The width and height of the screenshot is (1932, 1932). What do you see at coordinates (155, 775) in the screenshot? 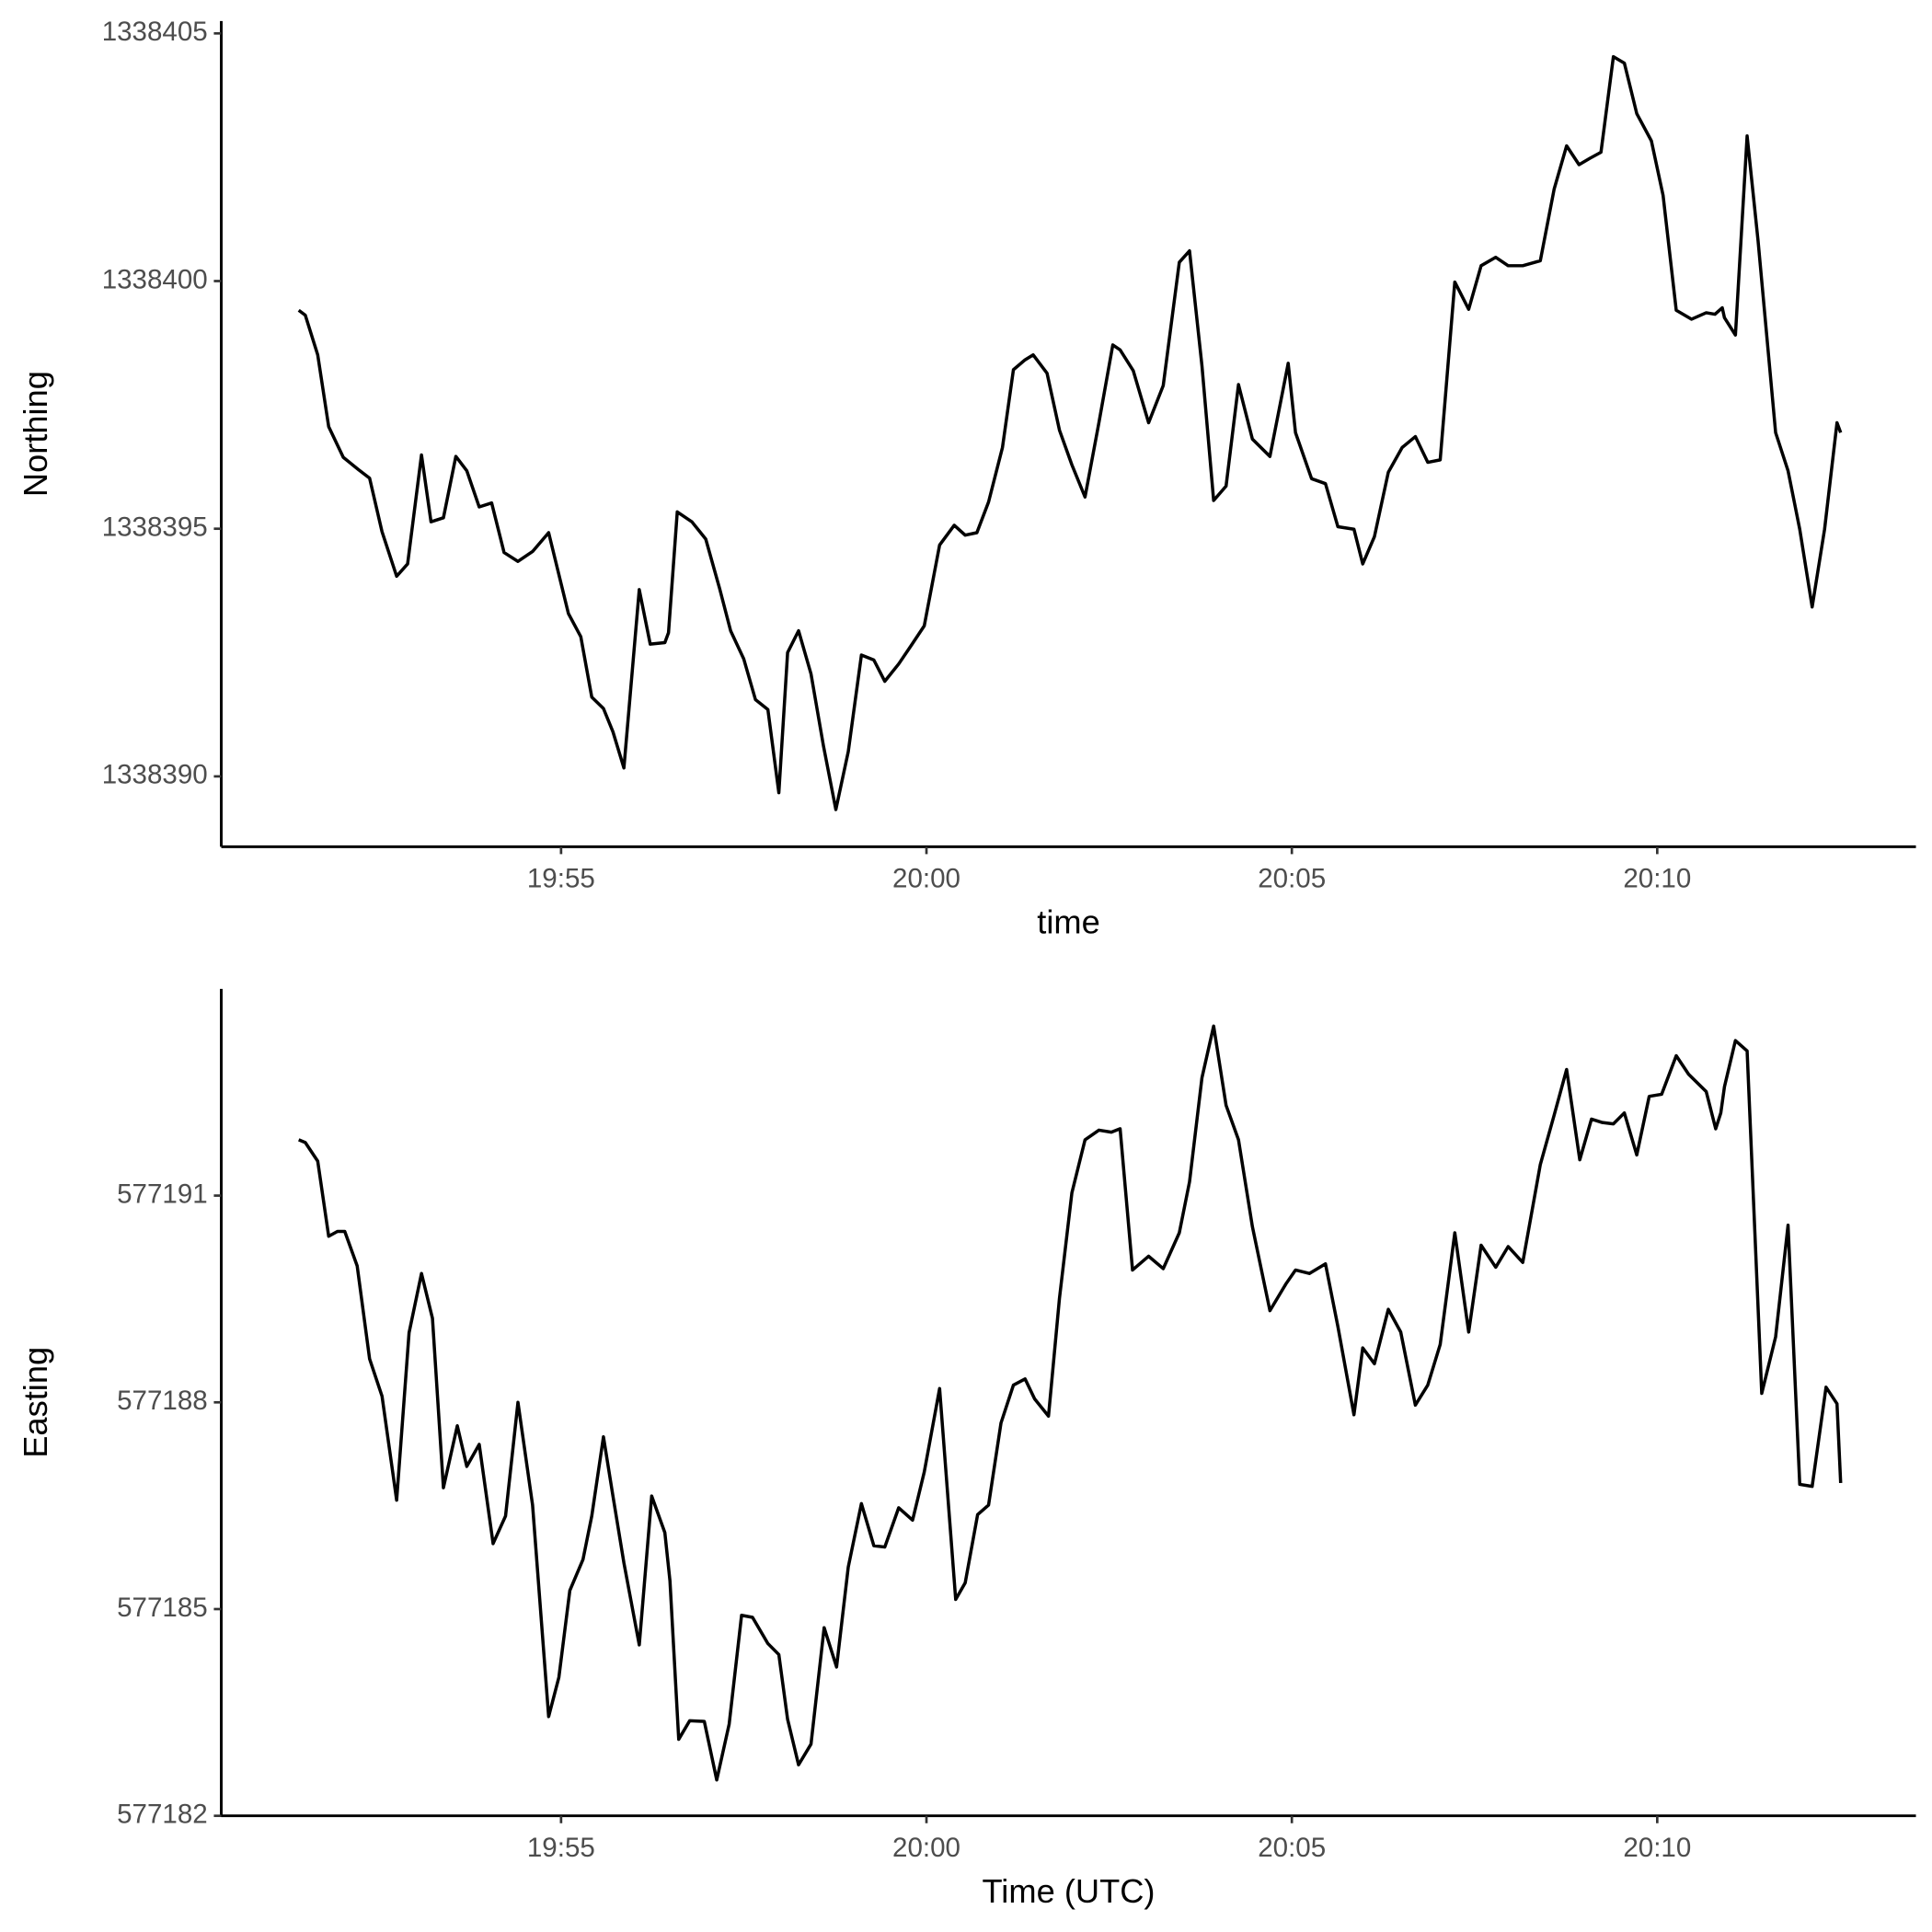
I see `y-tick-label: 1338390` at bounding box center [155, 775].